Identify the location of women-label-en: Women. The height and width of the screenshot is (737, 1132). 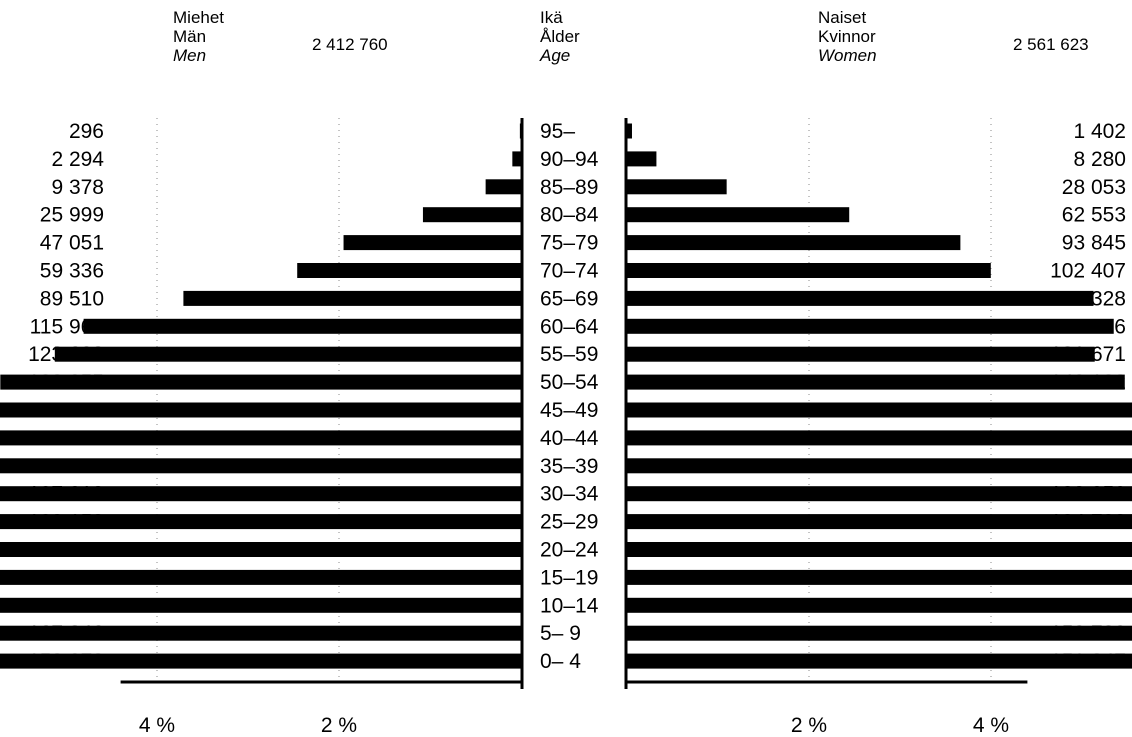
(847, 55).